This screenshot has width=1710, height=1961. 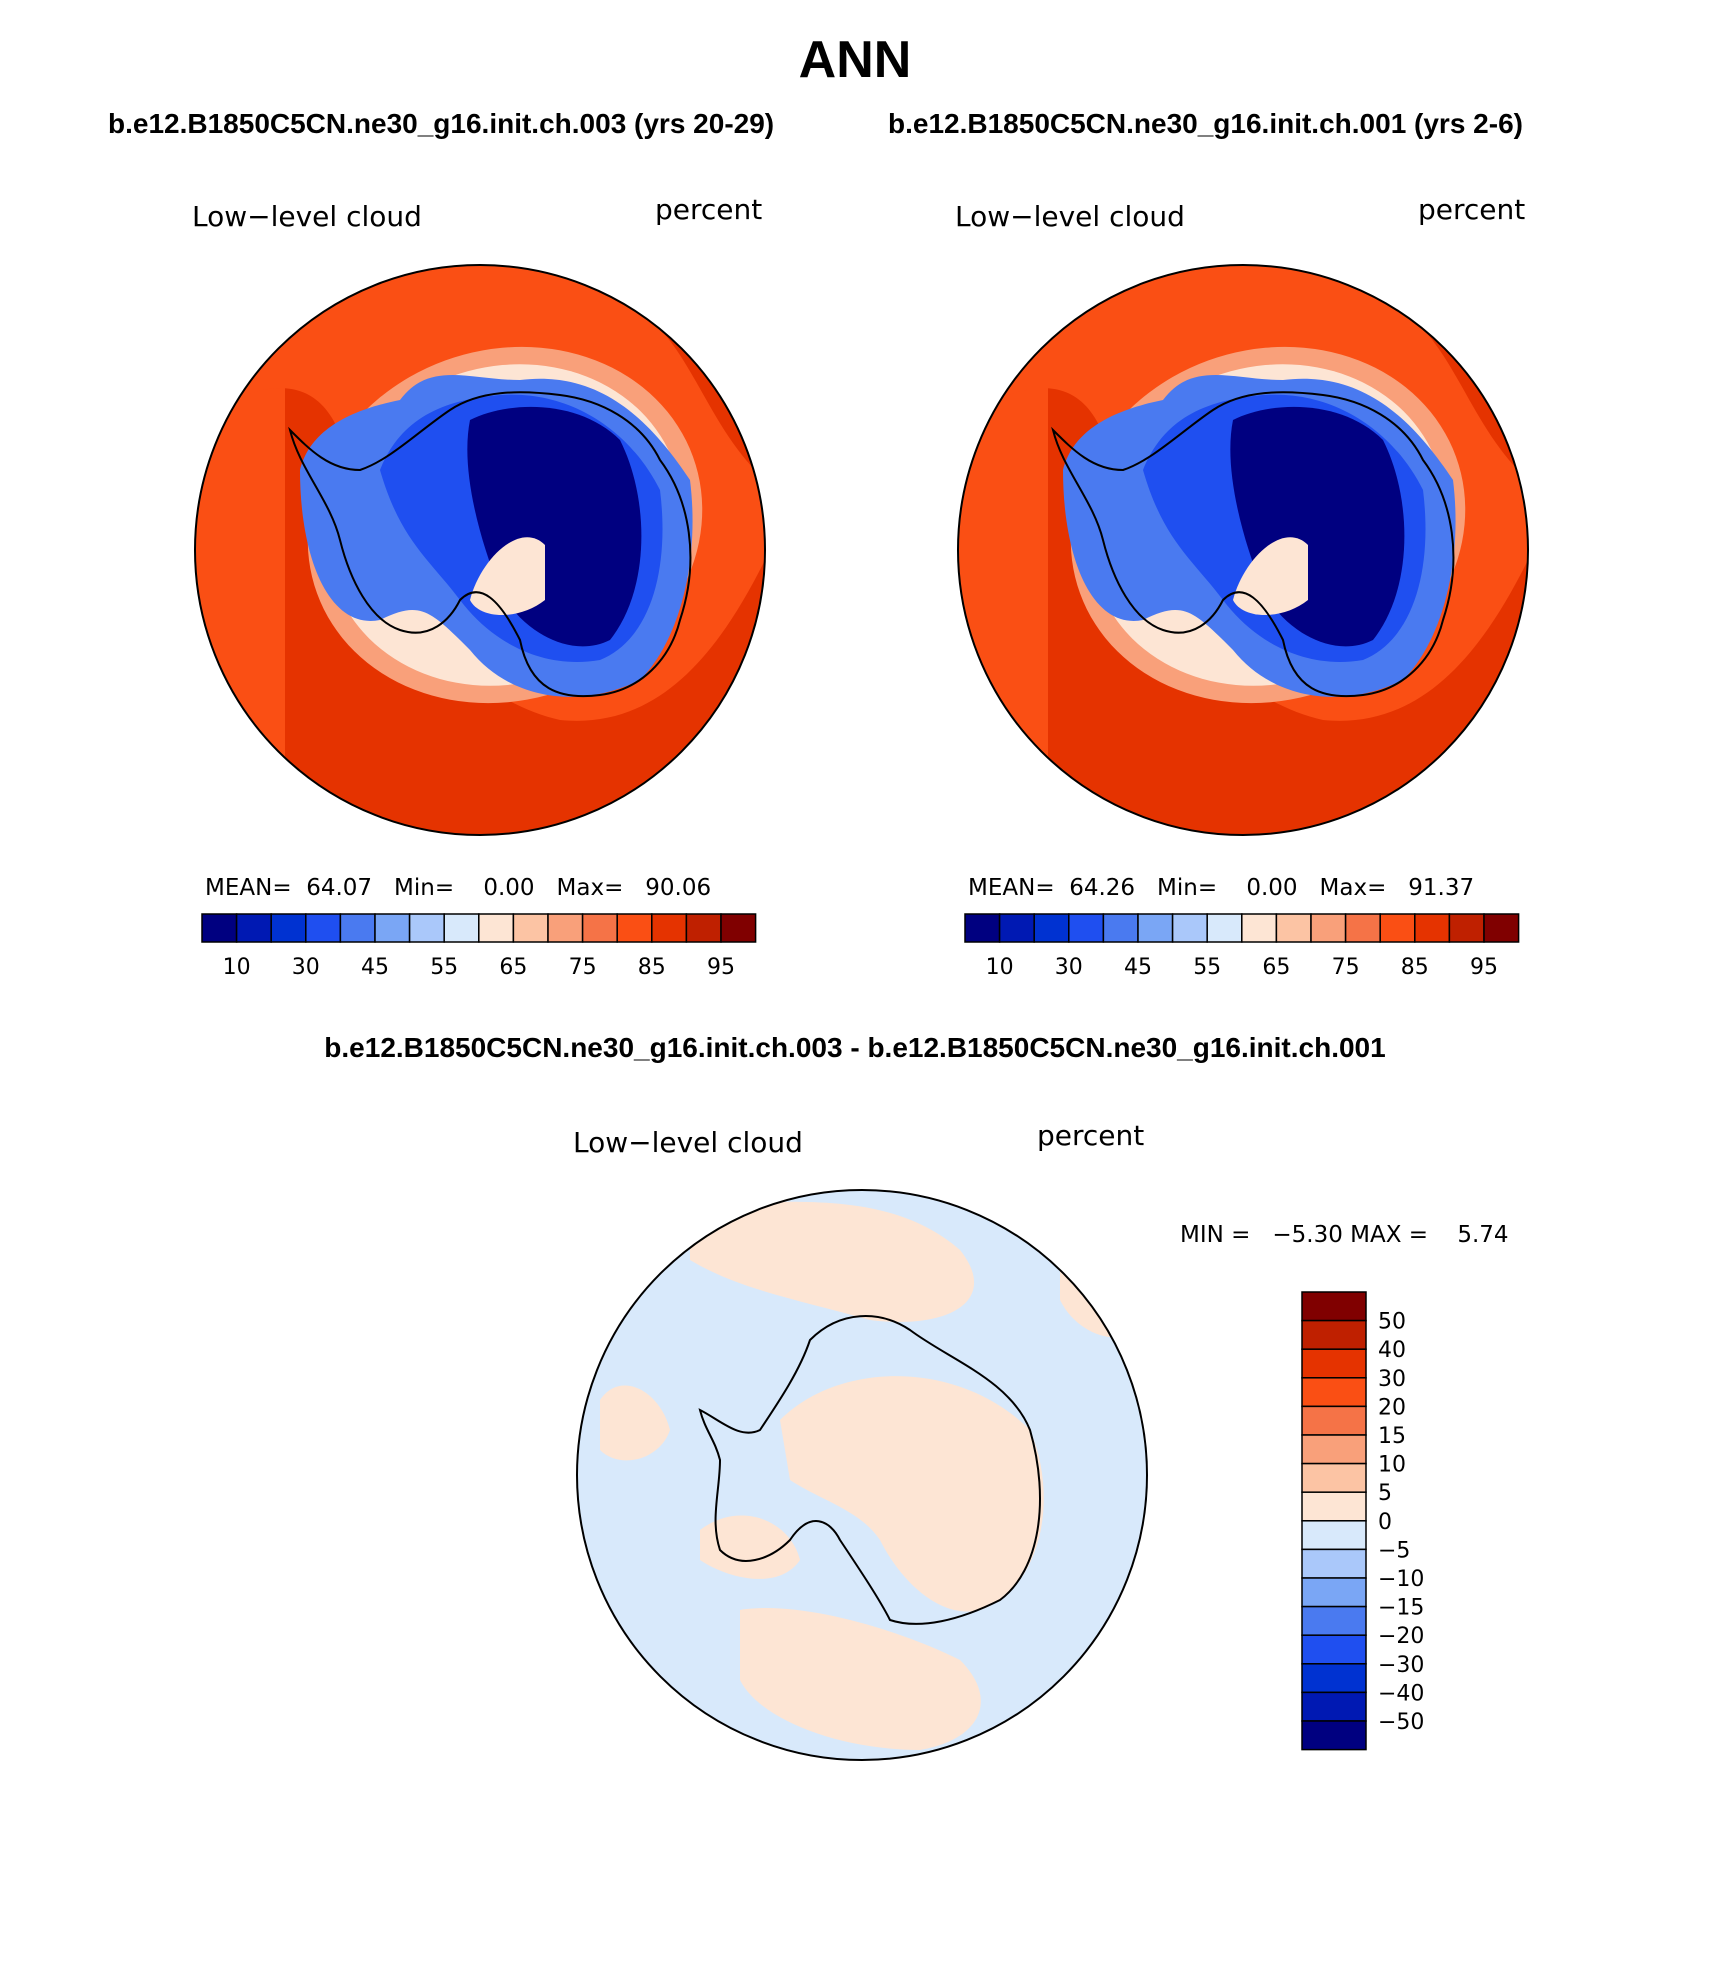 What do you see at coordinates (1272, 888) in the screenshot?
I see `min-value-right: 0.00` at bounding box center [1272, 888].